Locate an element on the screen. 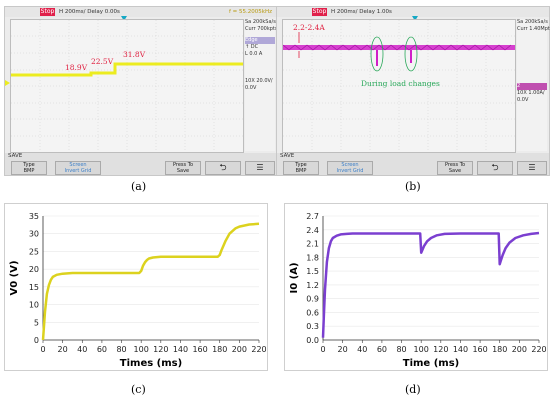 The width and height of the screenshot is (550, 400). y-axis-label: I0 (A) is located at coordinates (294, 277).